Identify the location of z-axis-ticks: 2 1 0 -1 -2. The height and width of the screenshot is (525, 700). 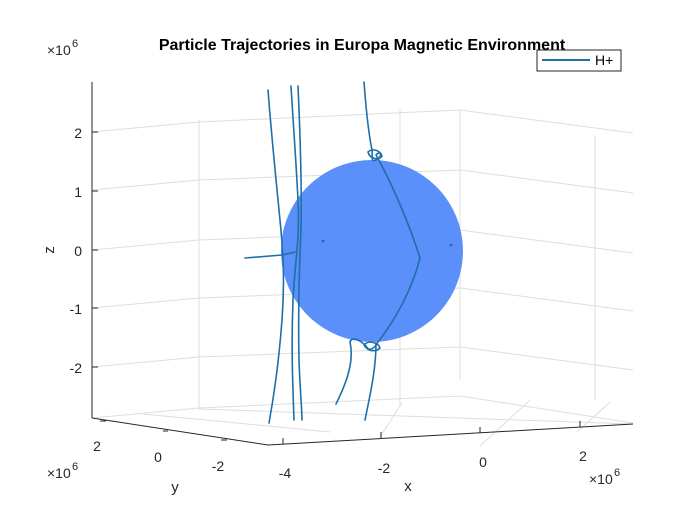
(84, 250).